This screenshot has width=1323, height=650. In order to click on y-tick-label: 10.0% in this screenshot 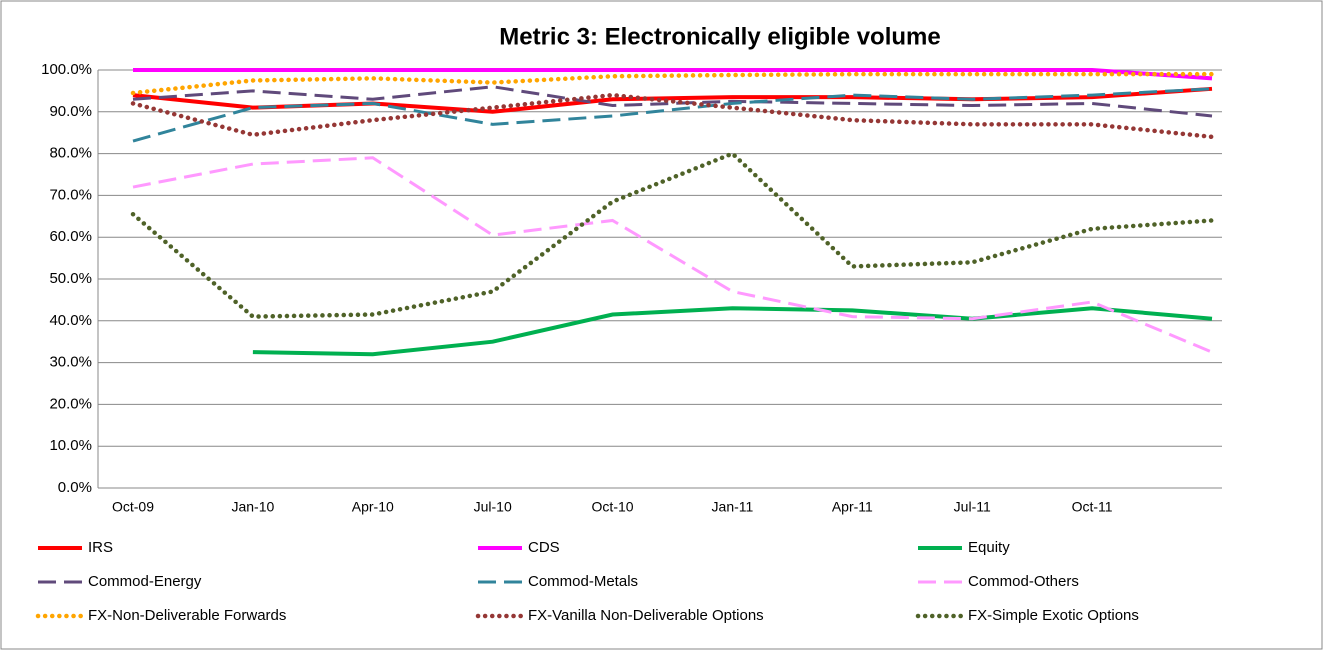, I will do `click(70, 445)`.